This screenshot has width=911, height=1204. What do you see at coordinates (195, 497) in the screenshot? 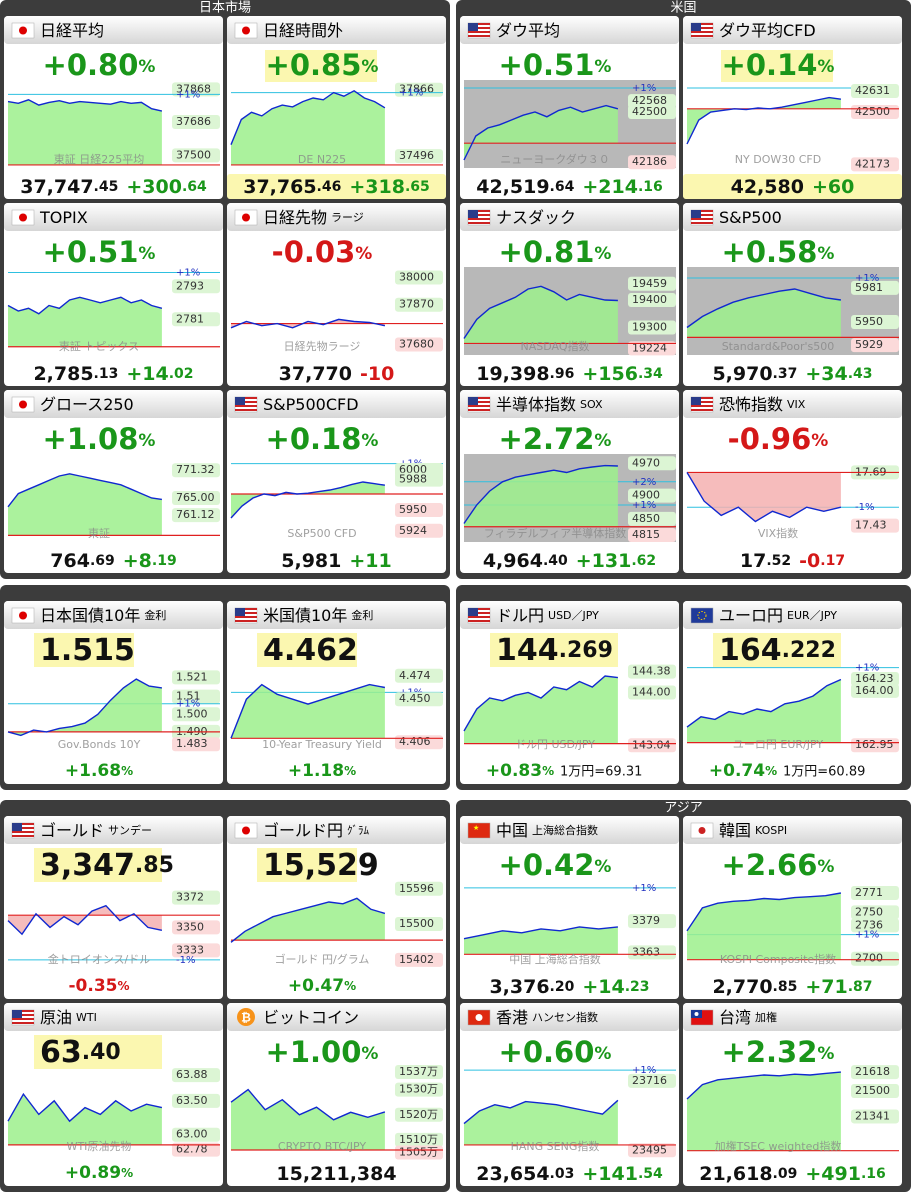
I see `y-tick-label: 765.00` at bounding box center [195, 497].